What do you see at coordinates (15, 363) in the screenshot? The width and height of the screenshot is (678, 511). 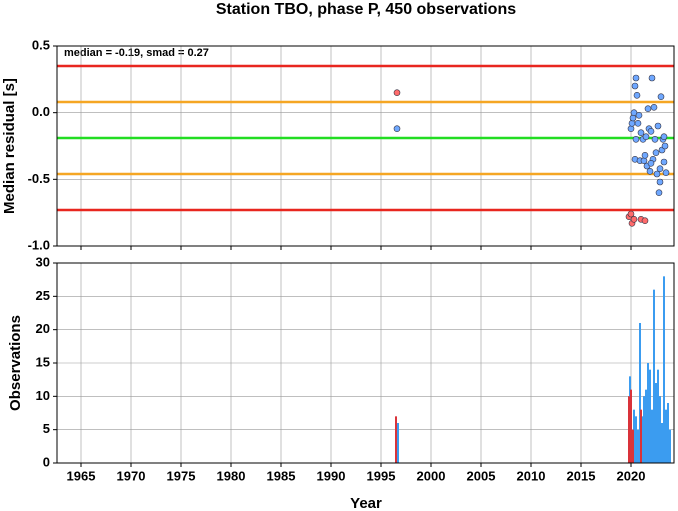 I see `y-axis-label: Observations` at bounding box center [15, 363].